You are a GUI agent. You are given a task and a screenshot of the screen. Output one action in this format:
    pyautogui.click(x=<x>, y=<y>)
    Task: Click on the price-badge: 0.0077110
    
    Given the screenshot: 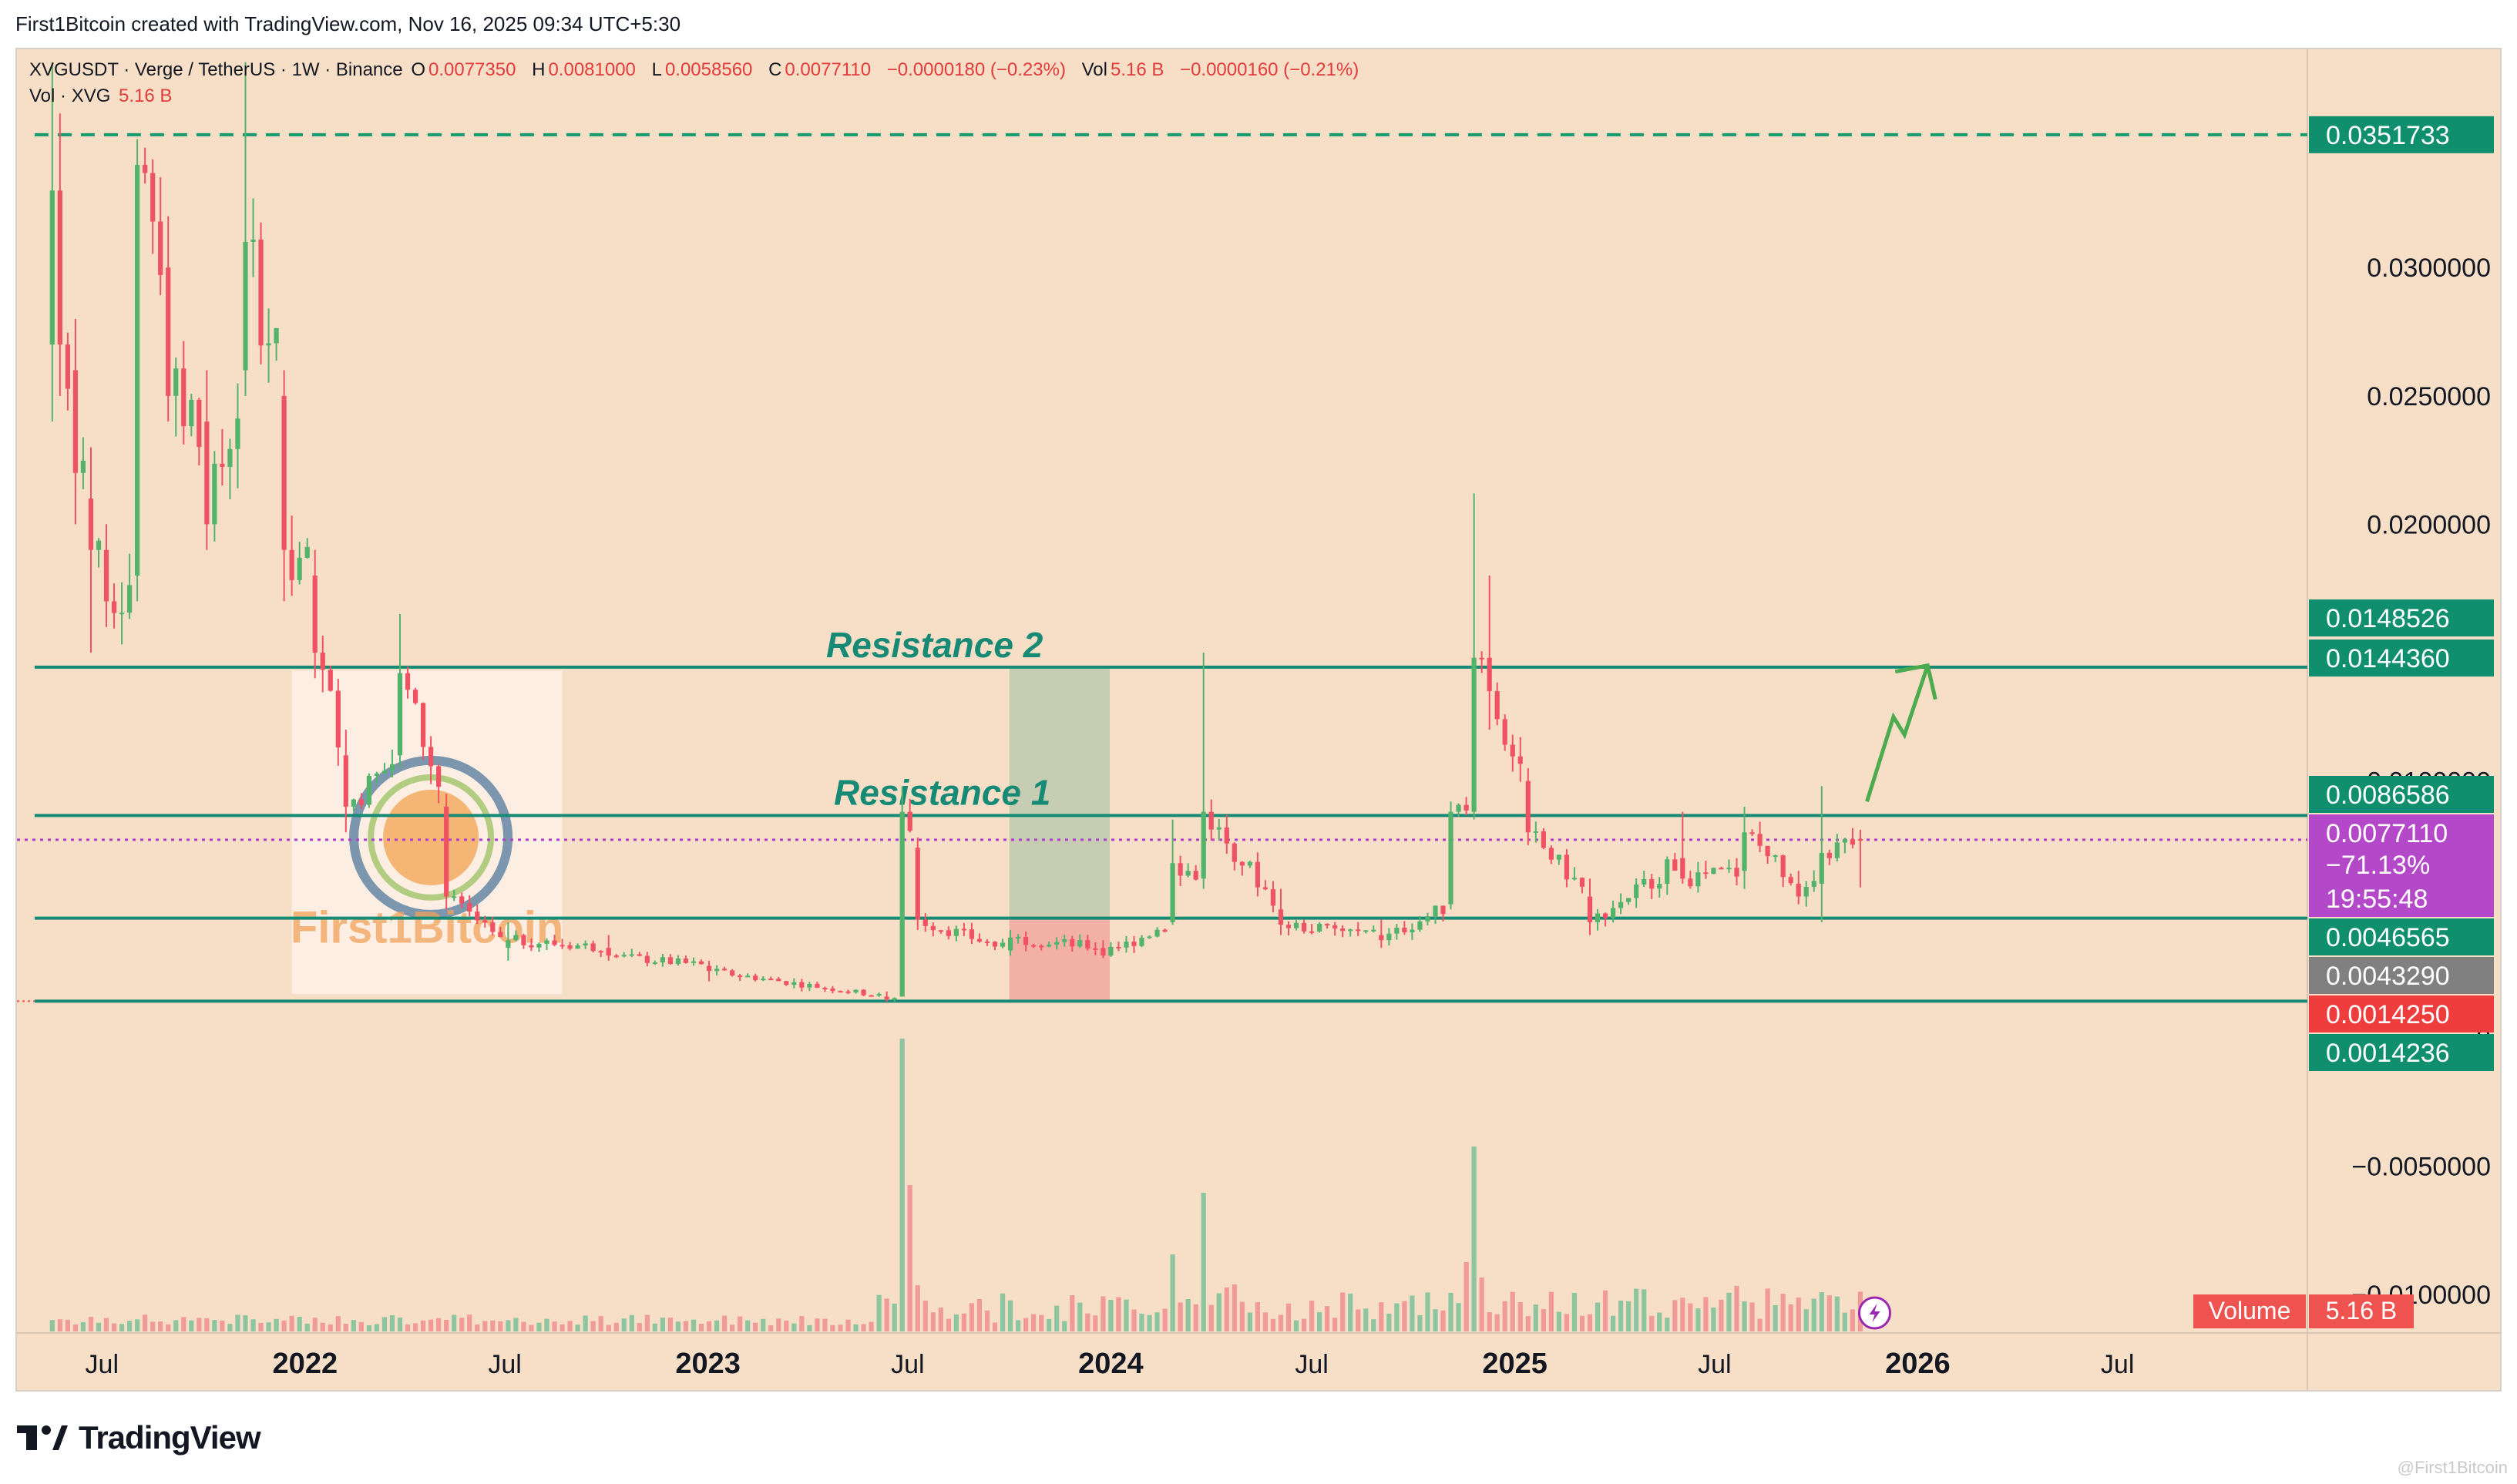 What is the action you would take?
    pyautogui.click(x=2401, y=832)
    